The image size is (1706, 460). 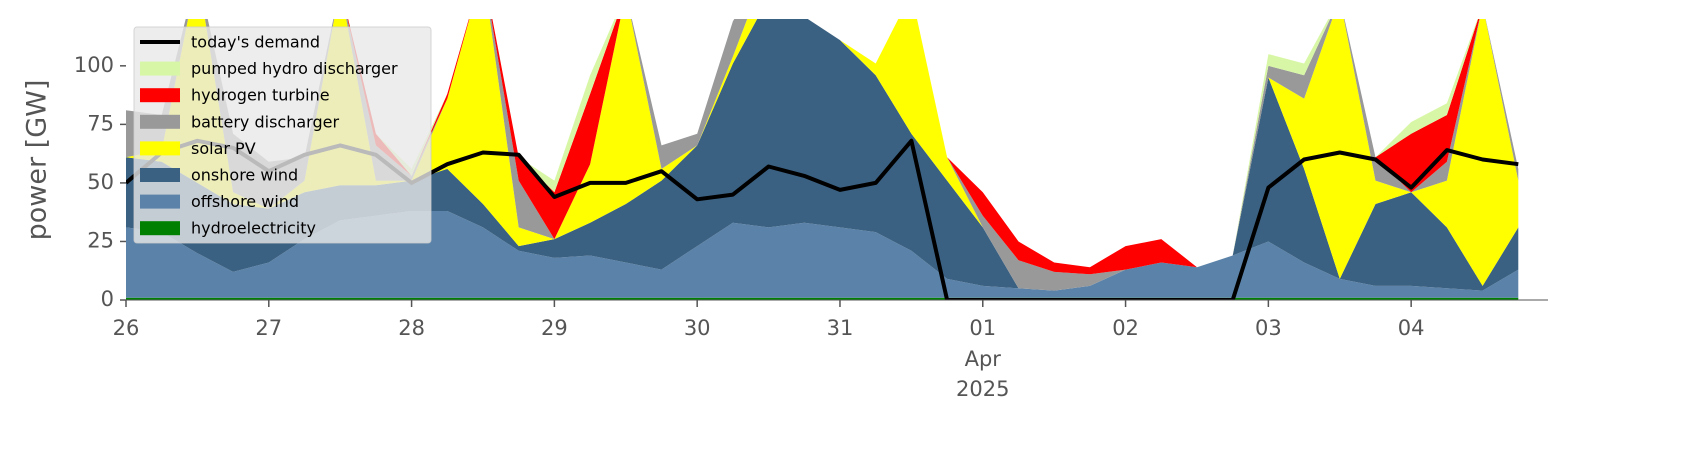 What do you see at coordinates (100, 123) in the screenshot?
I see `y-tick-label: 75` at bounding box center [100, 123].